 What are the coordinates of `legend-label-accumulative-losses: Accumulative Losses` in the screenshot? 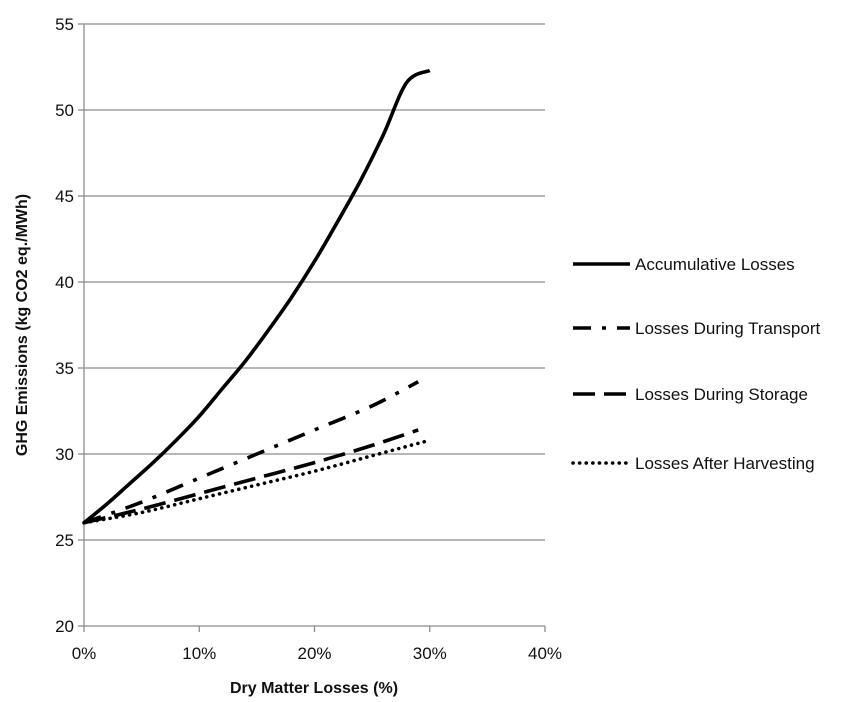 It's located at (715, 264).